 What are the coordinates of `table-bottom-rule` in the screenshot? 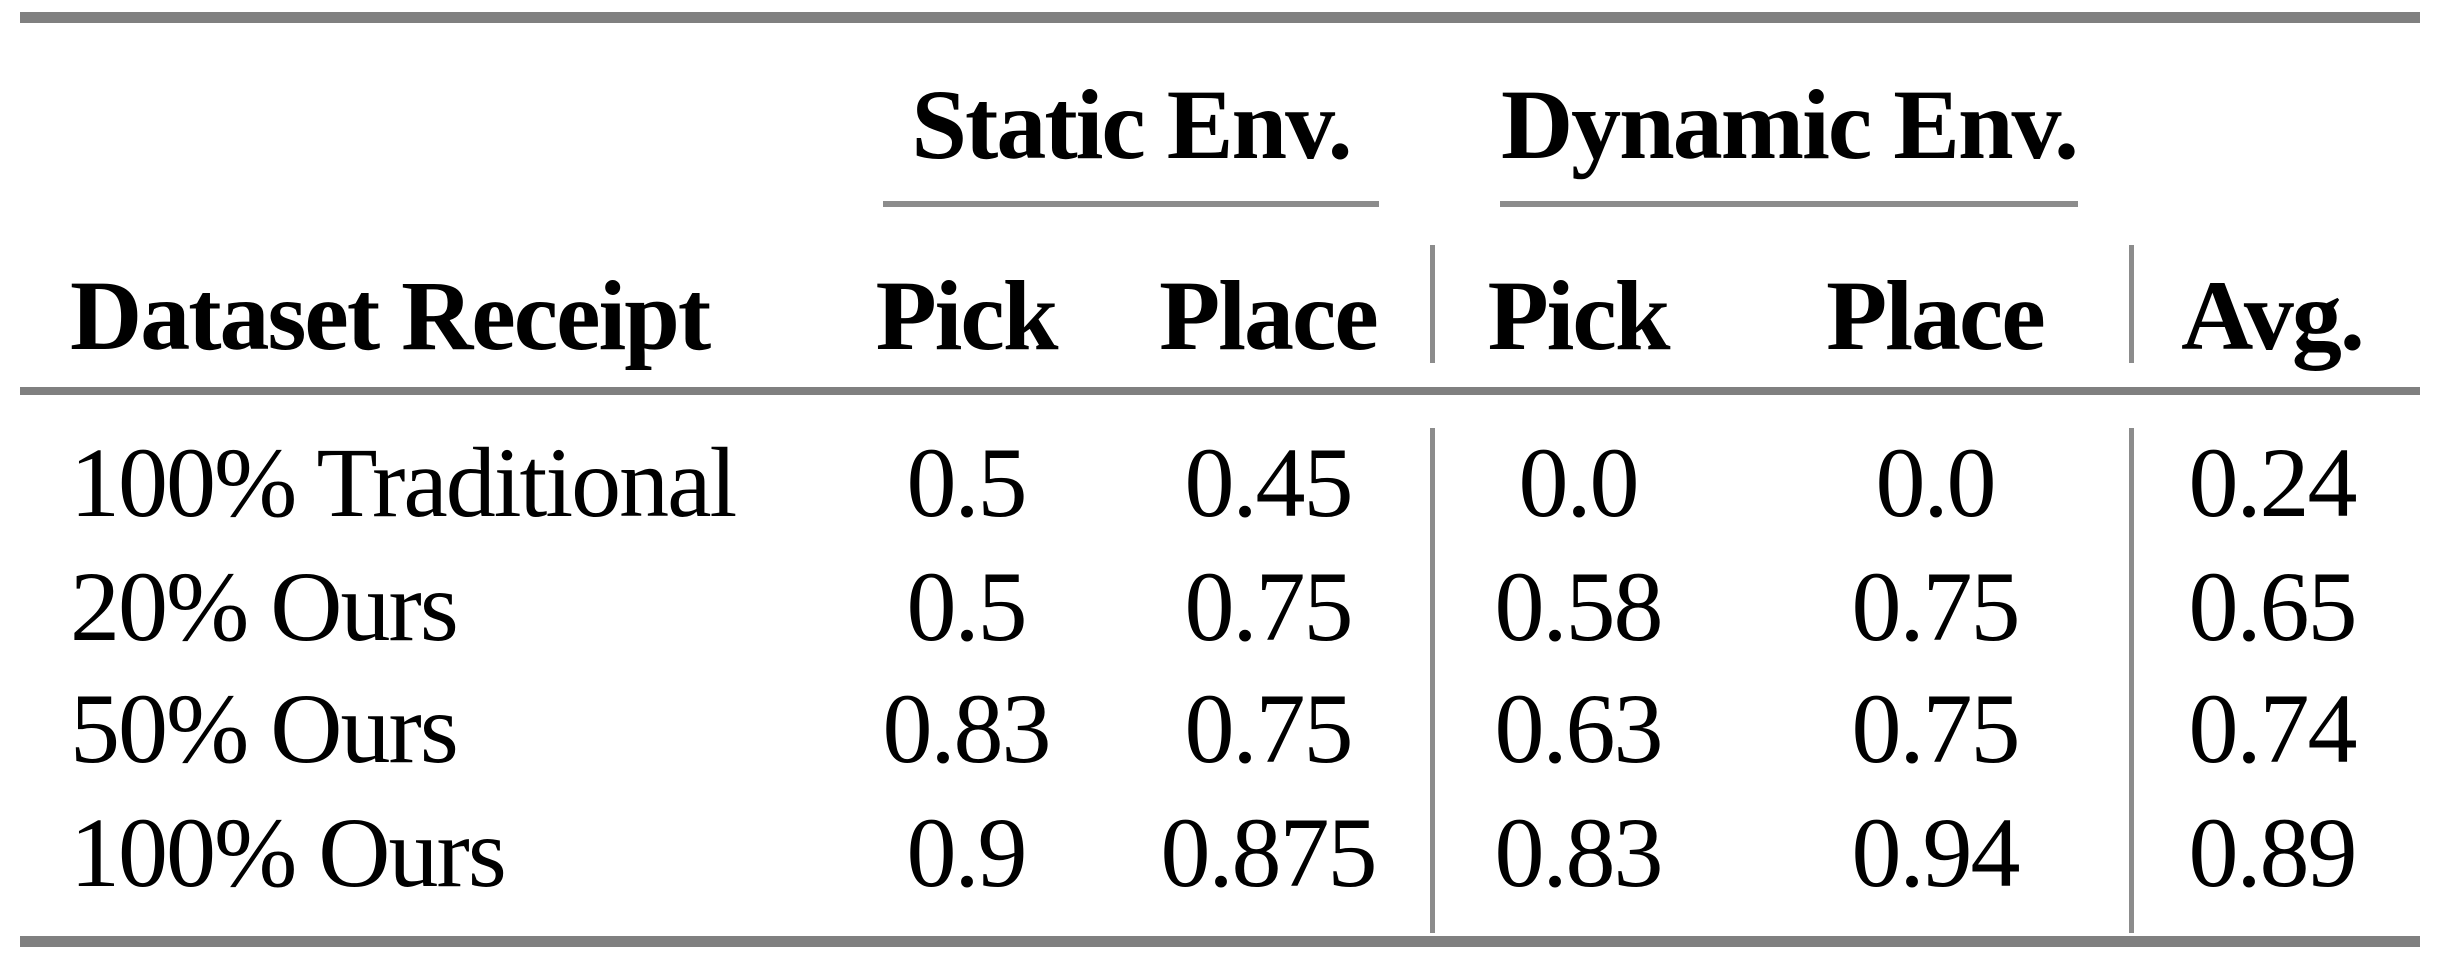 It's located at (1220, 941).